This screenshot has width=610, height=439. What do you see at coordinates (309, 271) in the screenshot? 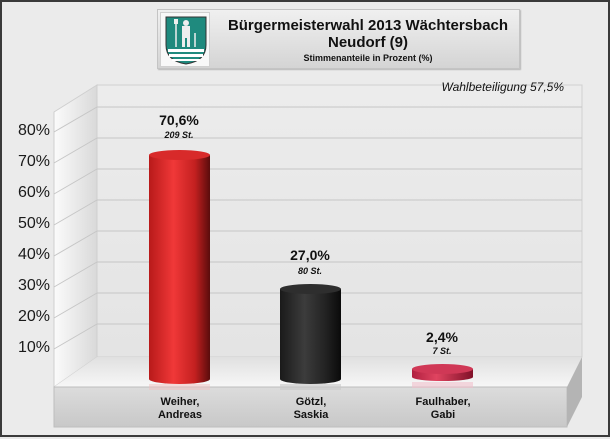
I see `bar-votes-label: 80 St.` at bounding box center [309, 271].